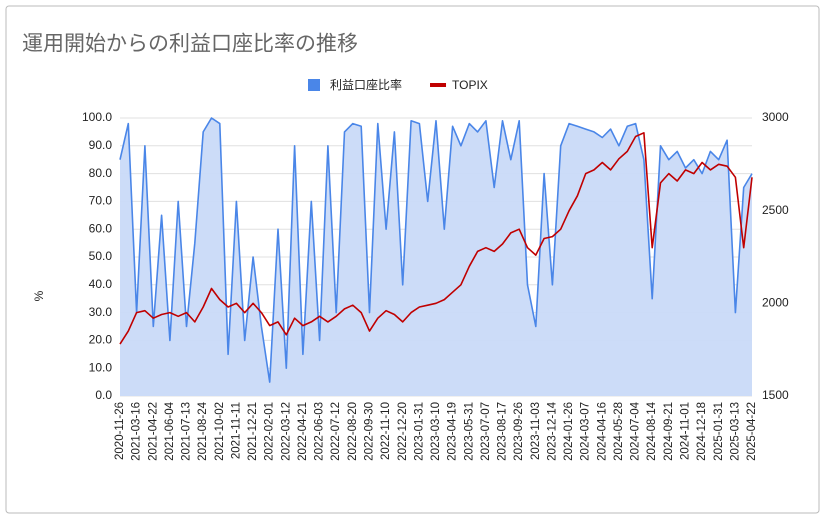 The height and width of the screenshot is (520, 826). What do you see at coordinates (469, 431) in the screenshot?
I see `x-tick-label: 2023-05-31` at bounding box center [469, 431].